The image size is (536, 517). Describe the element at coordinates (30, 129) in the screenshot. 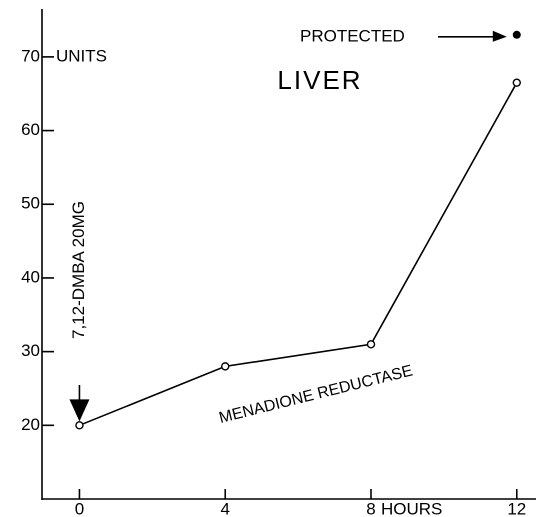

I see `y-tick-label: 60` at that location.